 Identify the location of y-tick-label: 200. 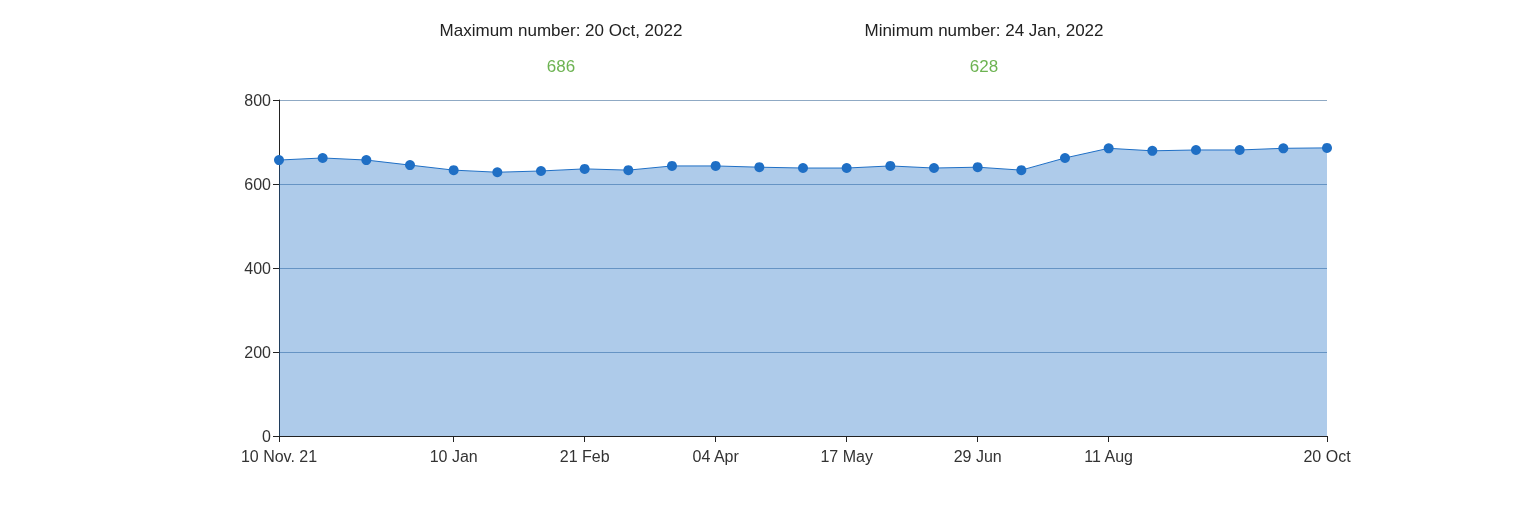
(258, 352).